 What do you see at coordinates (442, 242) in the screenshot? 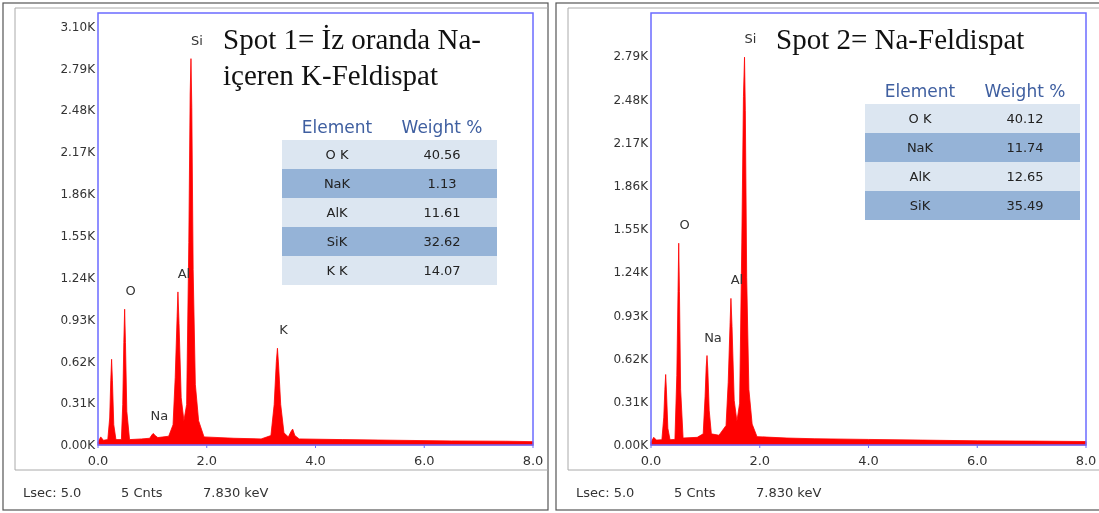
I see `annotation: 32.62` at bounding box center [442, 242].